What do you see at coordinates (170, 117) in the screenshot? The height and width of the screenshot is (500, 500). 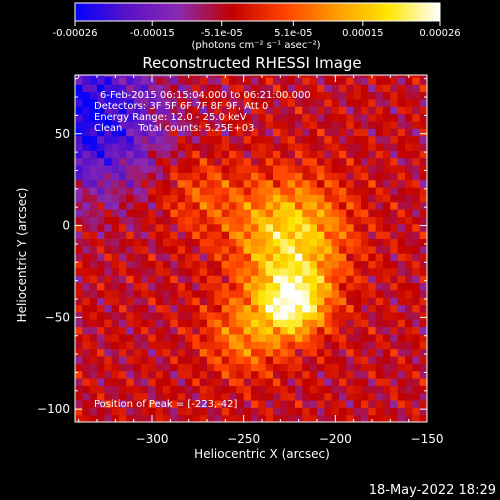 I see `annotation-energy: Energy Range: 12.0 - 25.0 keV` at bounding box center [170, 117].